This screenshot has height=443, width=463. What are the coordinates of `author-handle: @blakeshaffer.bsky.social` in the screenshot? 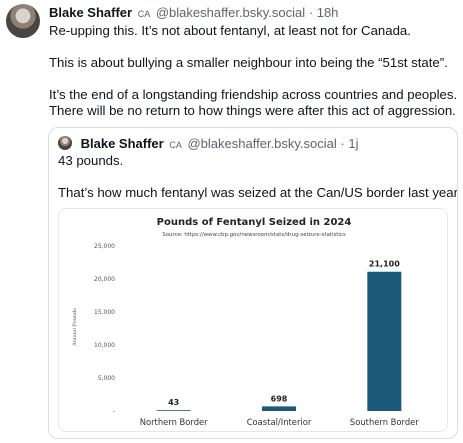 It's located at (230, 12).